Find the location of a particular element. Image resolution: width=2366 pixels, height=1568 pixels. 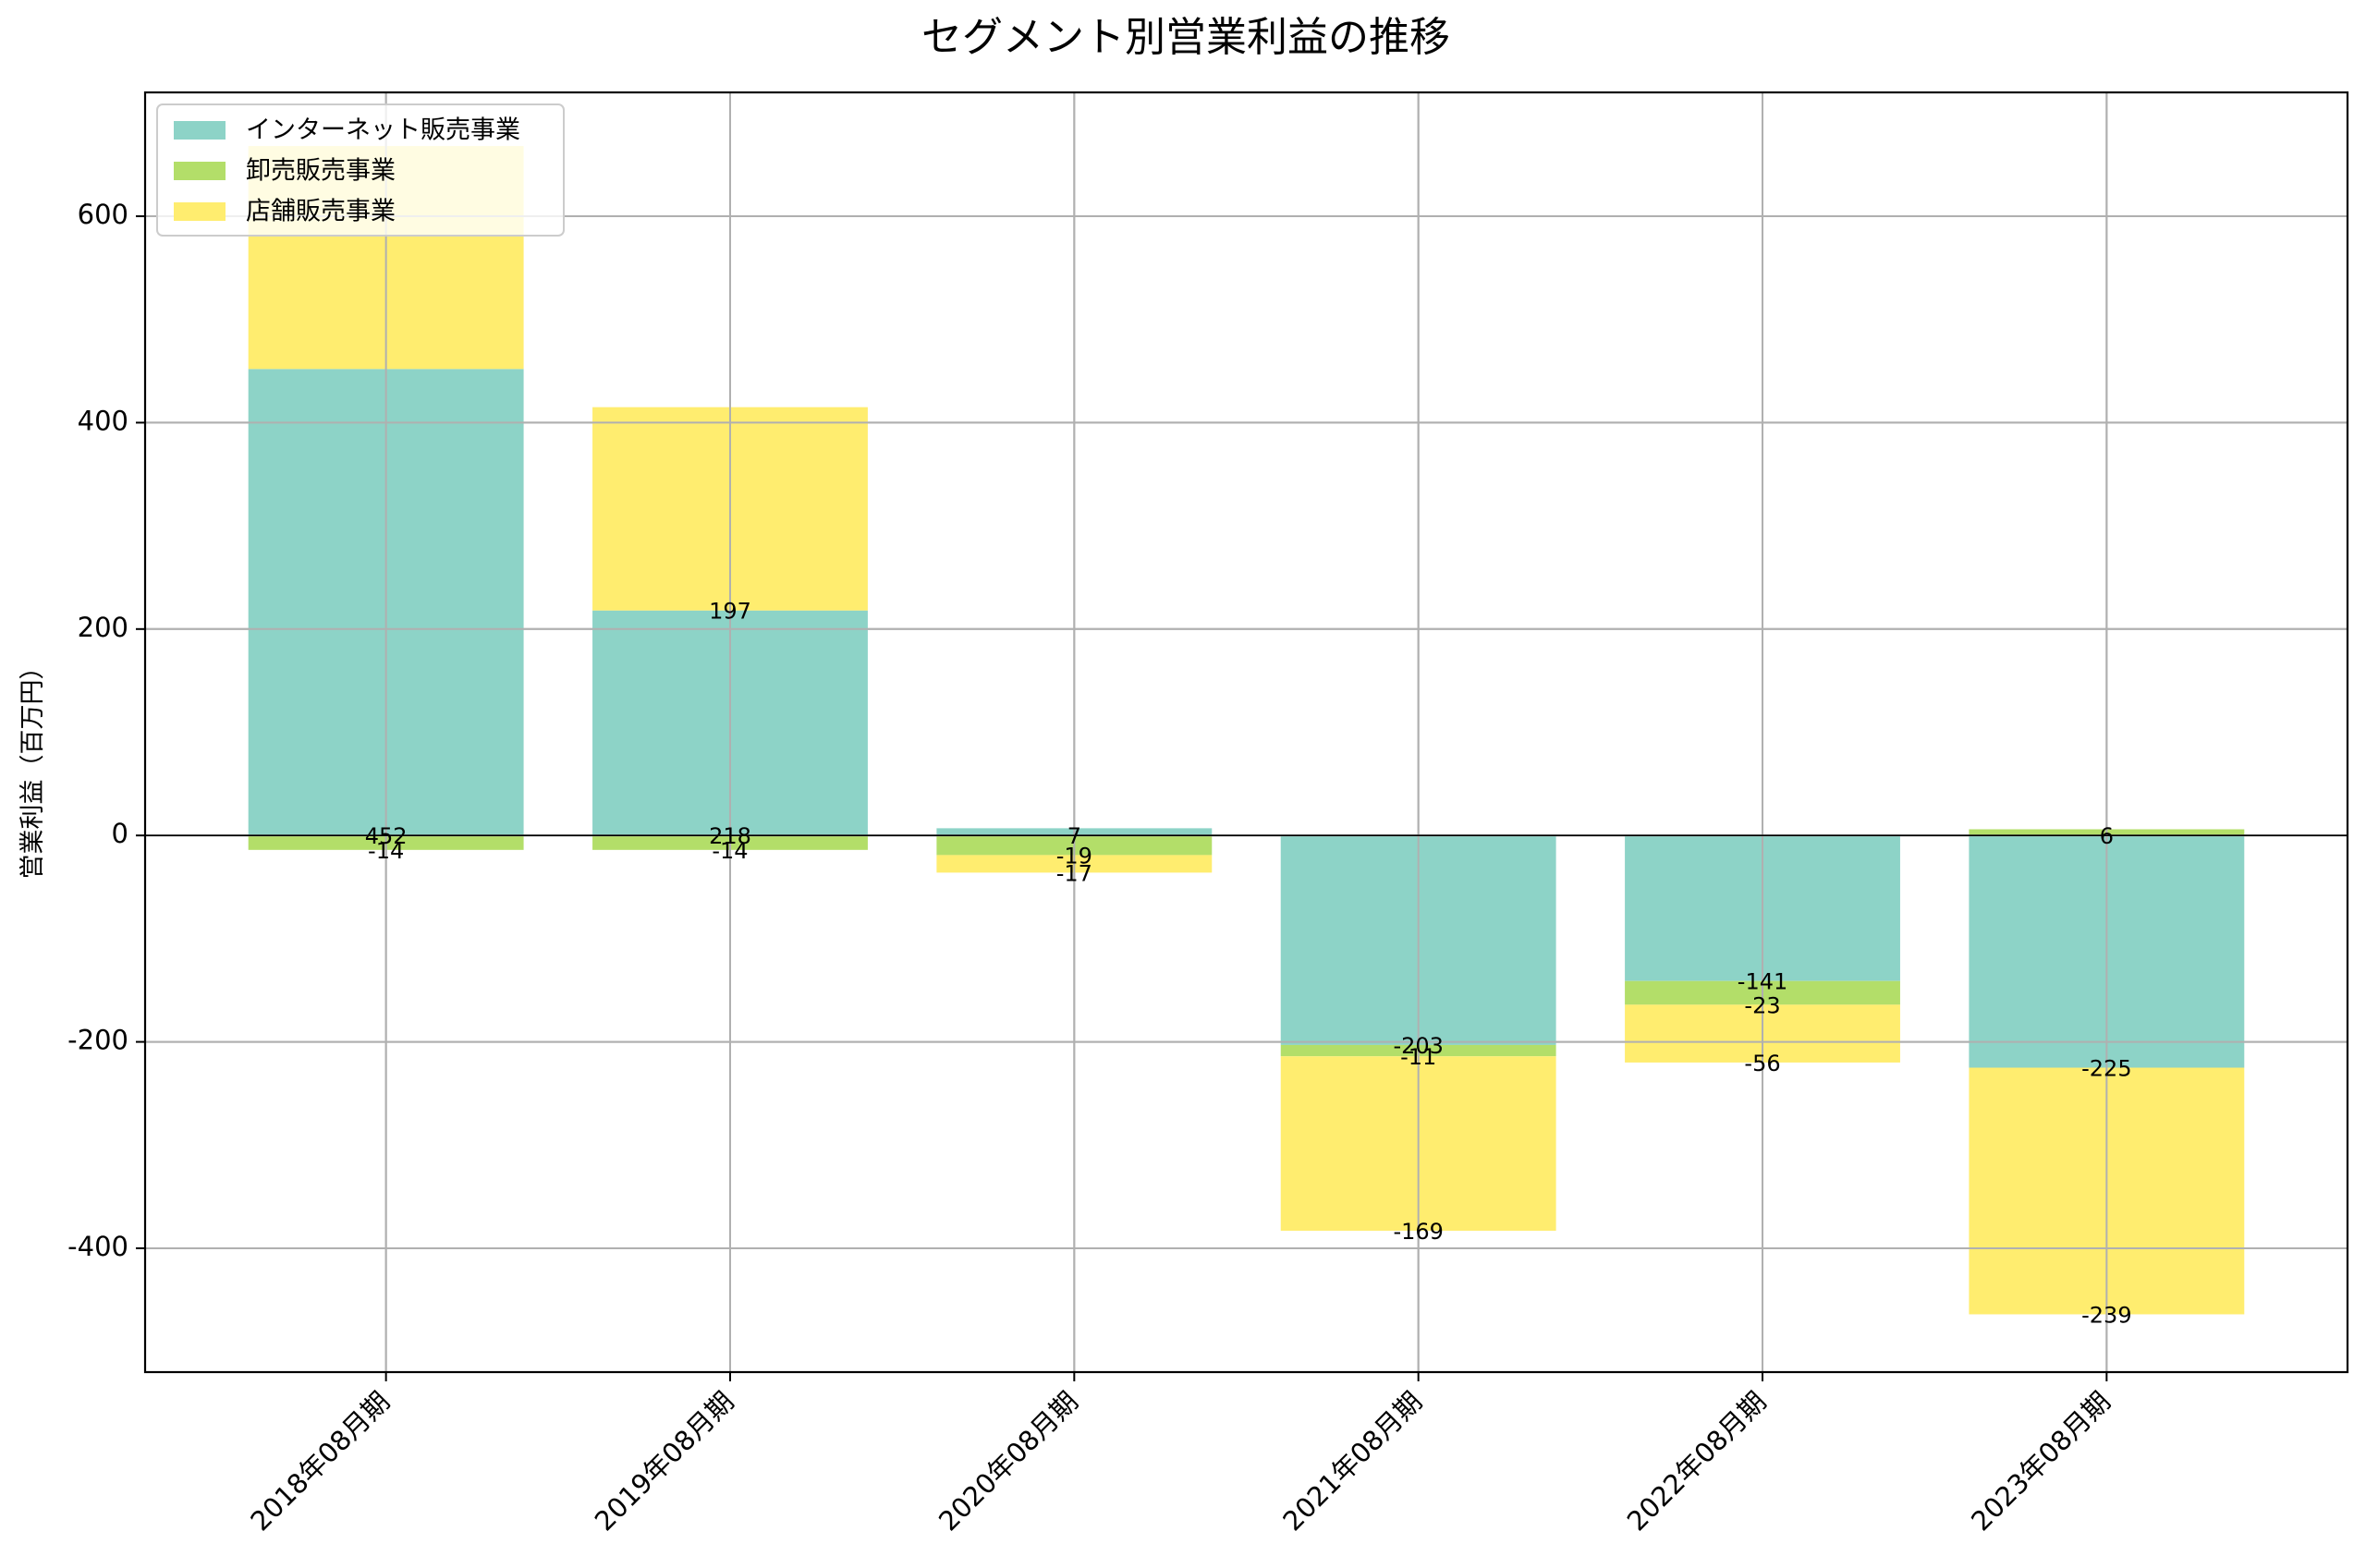

y-tick-label-4: 400 is located at coordinates (103, 420).